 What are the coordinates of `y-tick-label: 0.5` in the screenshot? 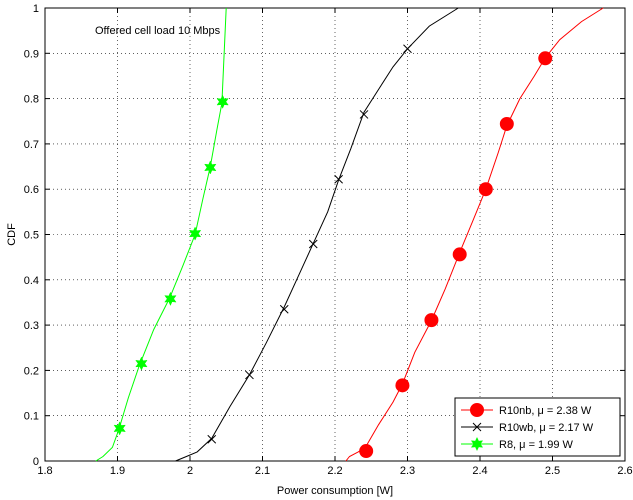 It's located at (31, 236).